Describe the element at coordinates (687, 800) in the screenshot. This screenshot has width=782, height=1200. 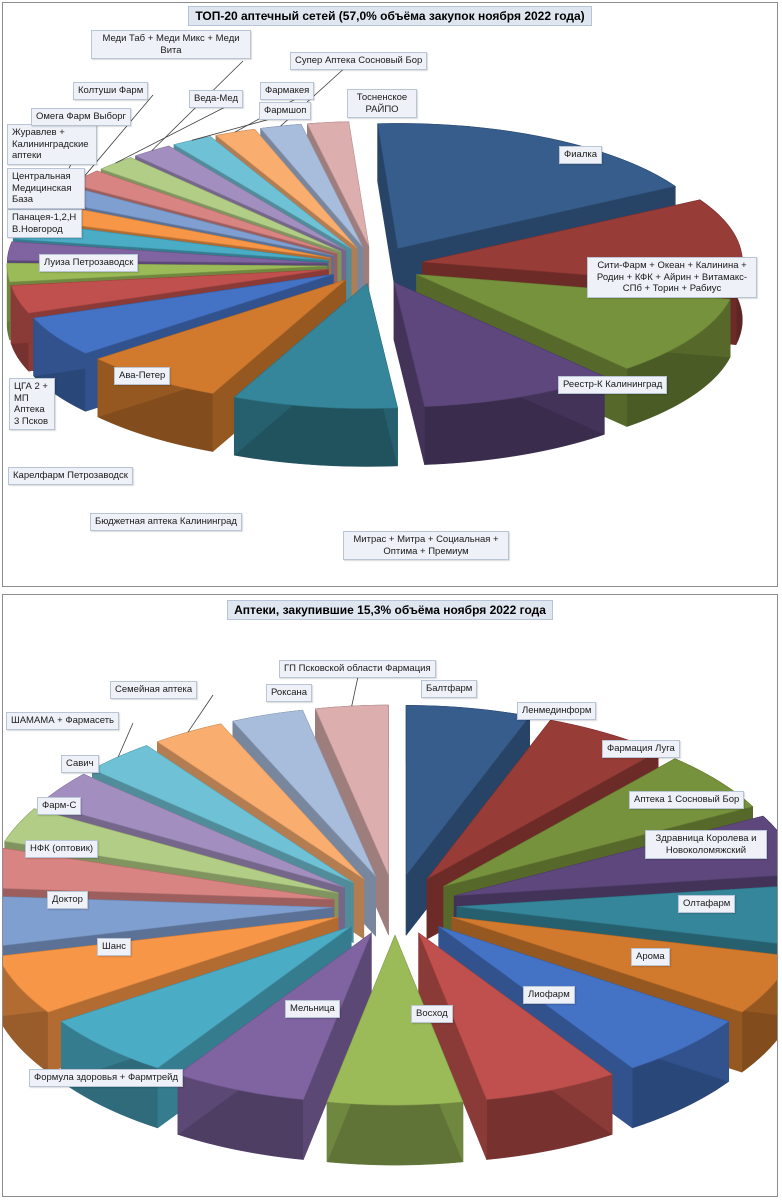
I see `slice-label: Аптека 1 Сосновый Бор` at that location.